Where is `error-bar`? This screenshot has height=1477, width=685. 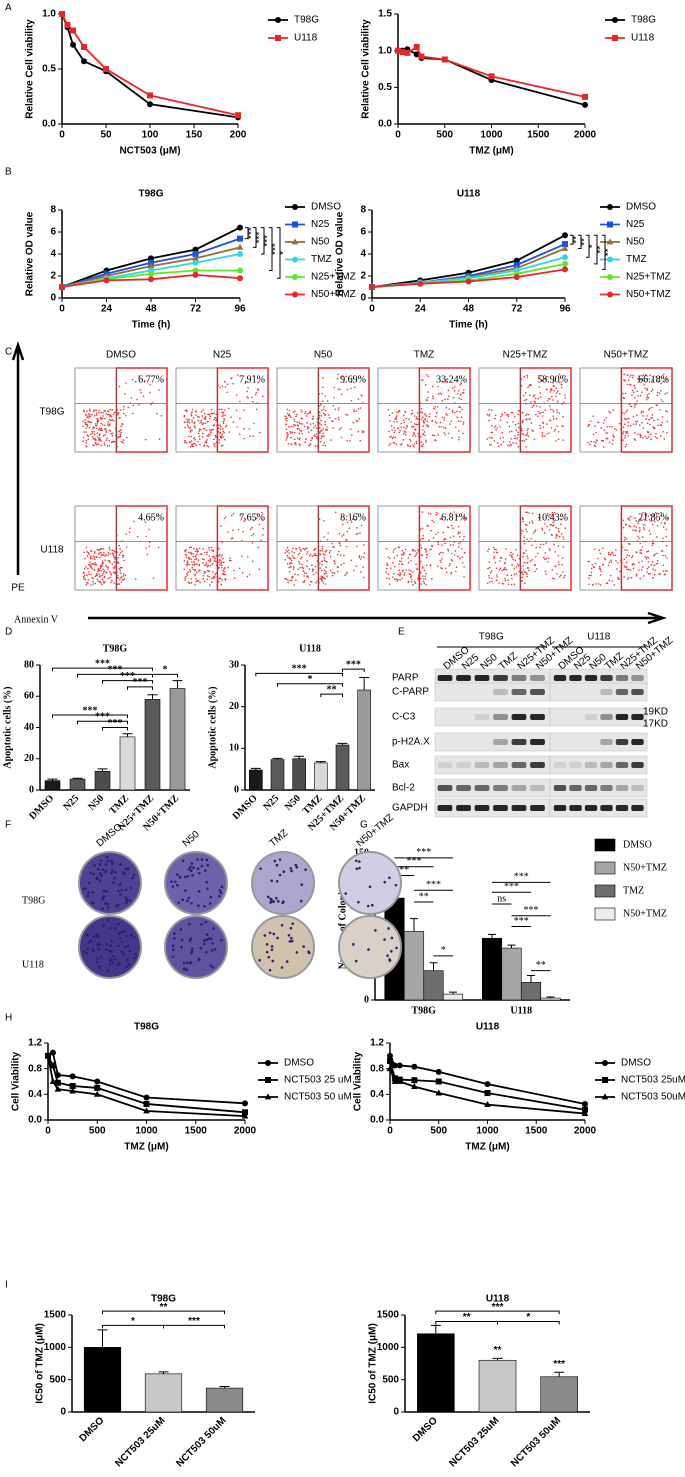
error-bar is located at coordinates (277, 758).